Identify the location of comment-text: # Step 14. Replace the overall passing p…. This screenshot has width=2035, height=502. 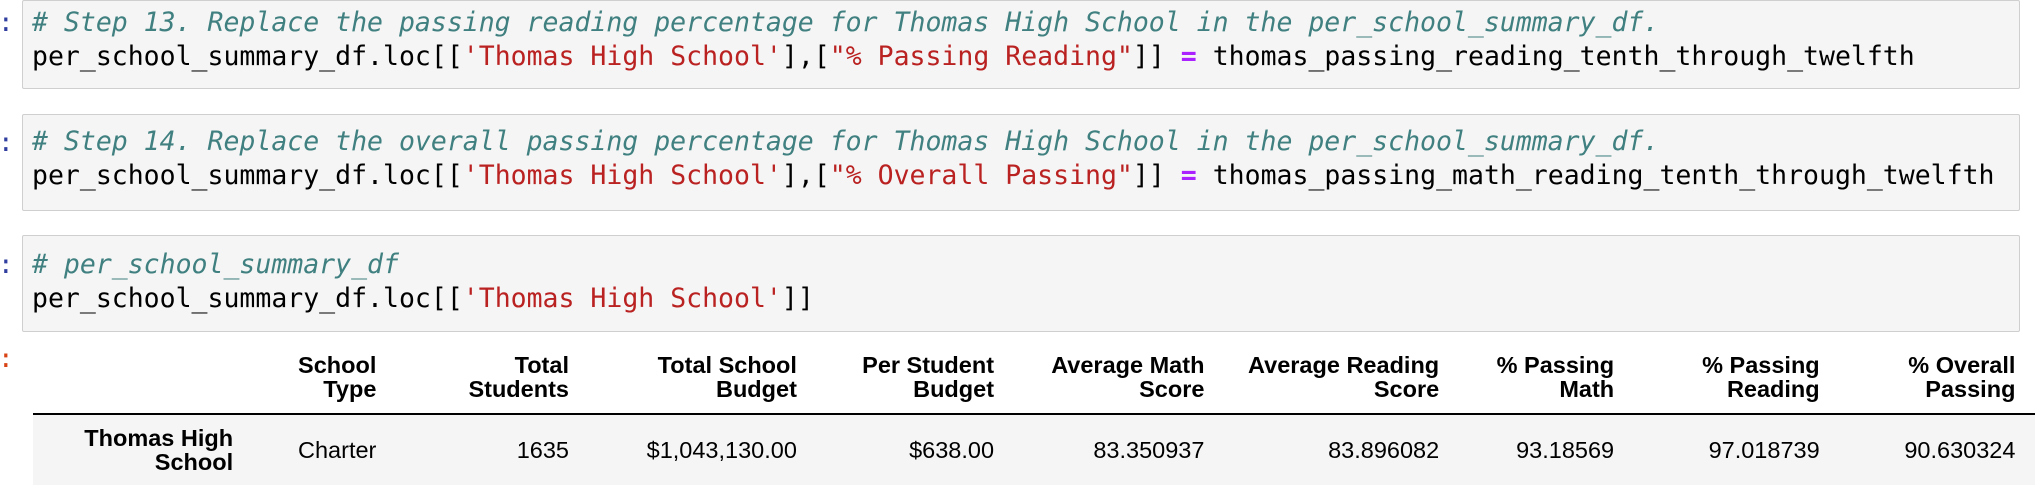
(846, 141).